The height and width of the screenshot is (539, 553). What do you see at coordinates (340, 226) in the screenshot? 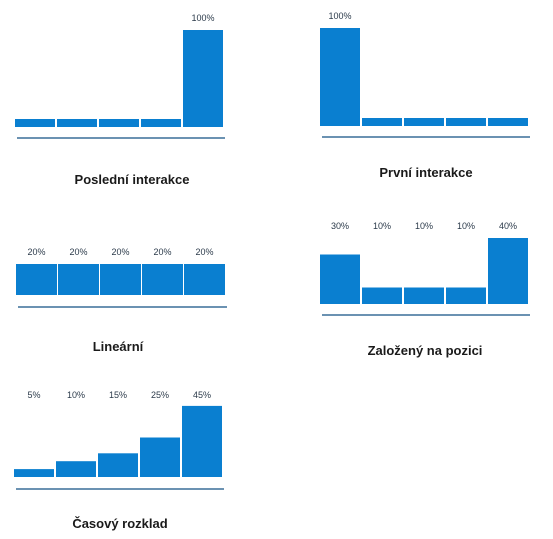
I see `data-label: 30%` at bounding box center [340, 226].